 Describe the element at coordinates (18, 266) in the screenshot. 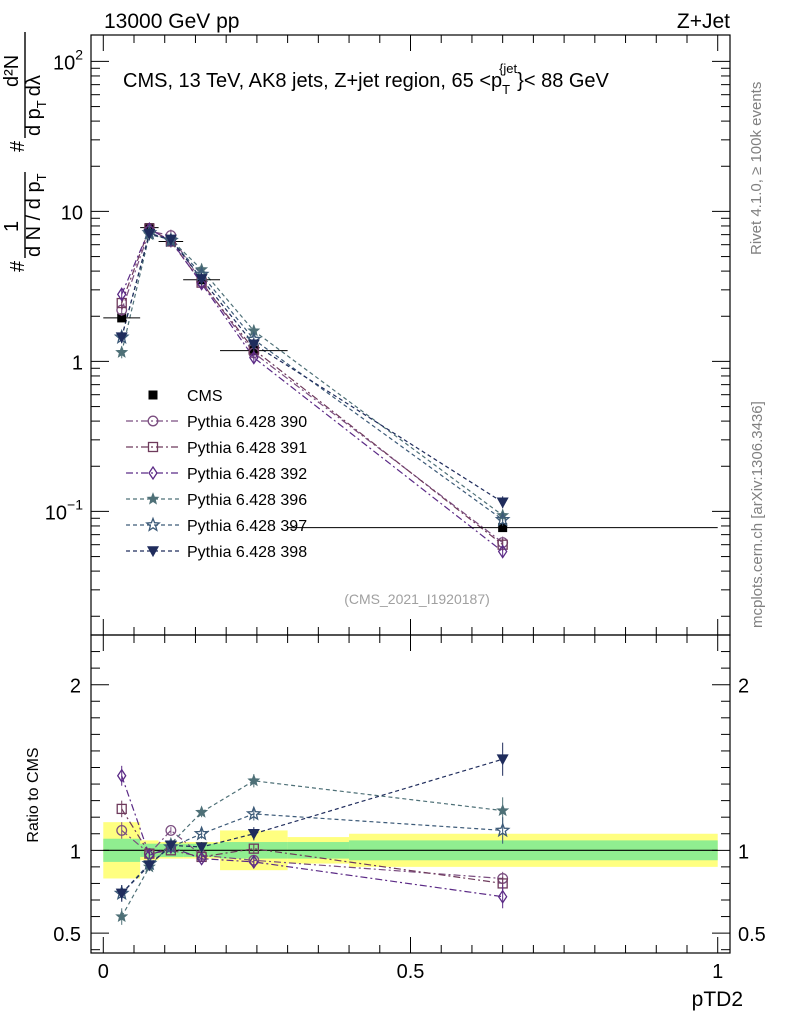

I see `y-label-hash: #` at that location.